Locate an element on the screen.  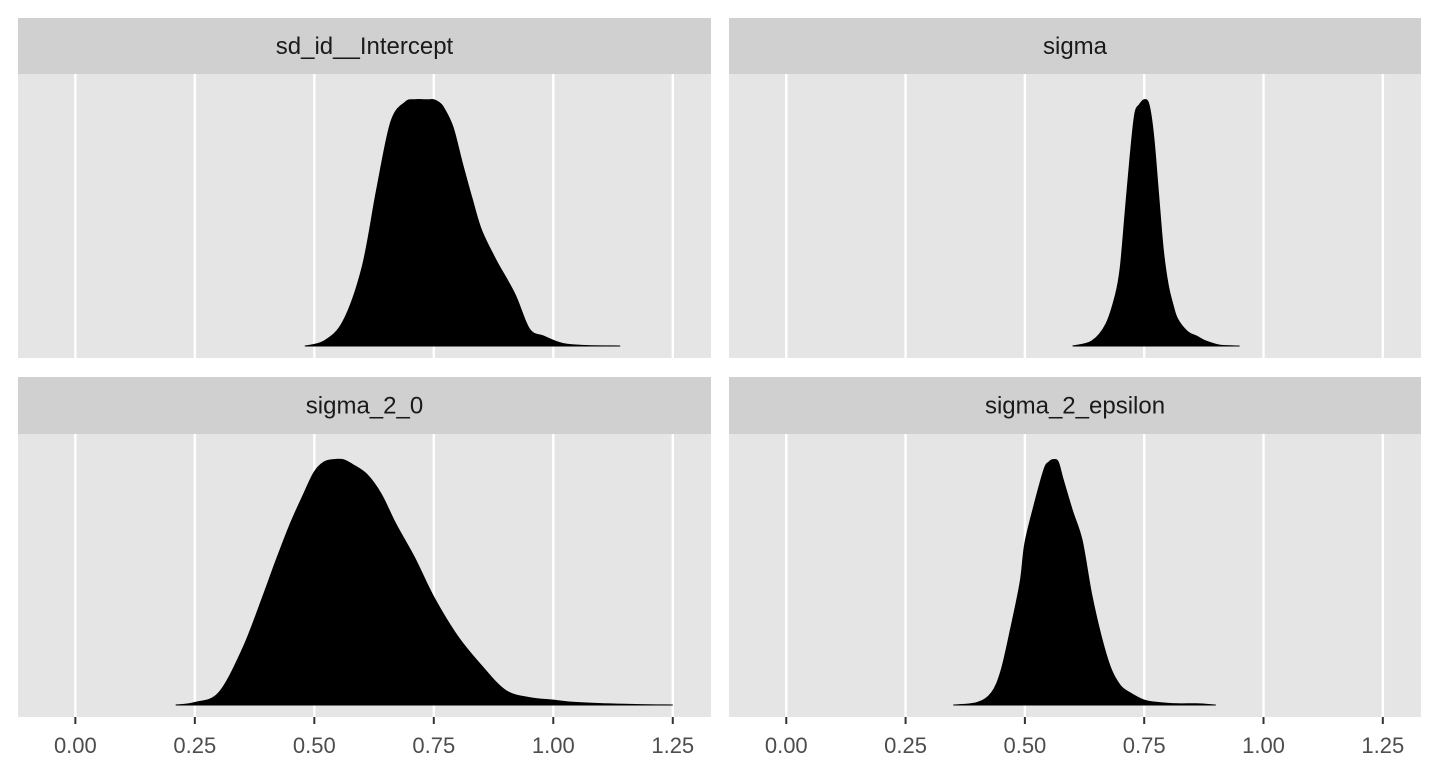
facet-label: sigma is located at coordinates (1075, 46).